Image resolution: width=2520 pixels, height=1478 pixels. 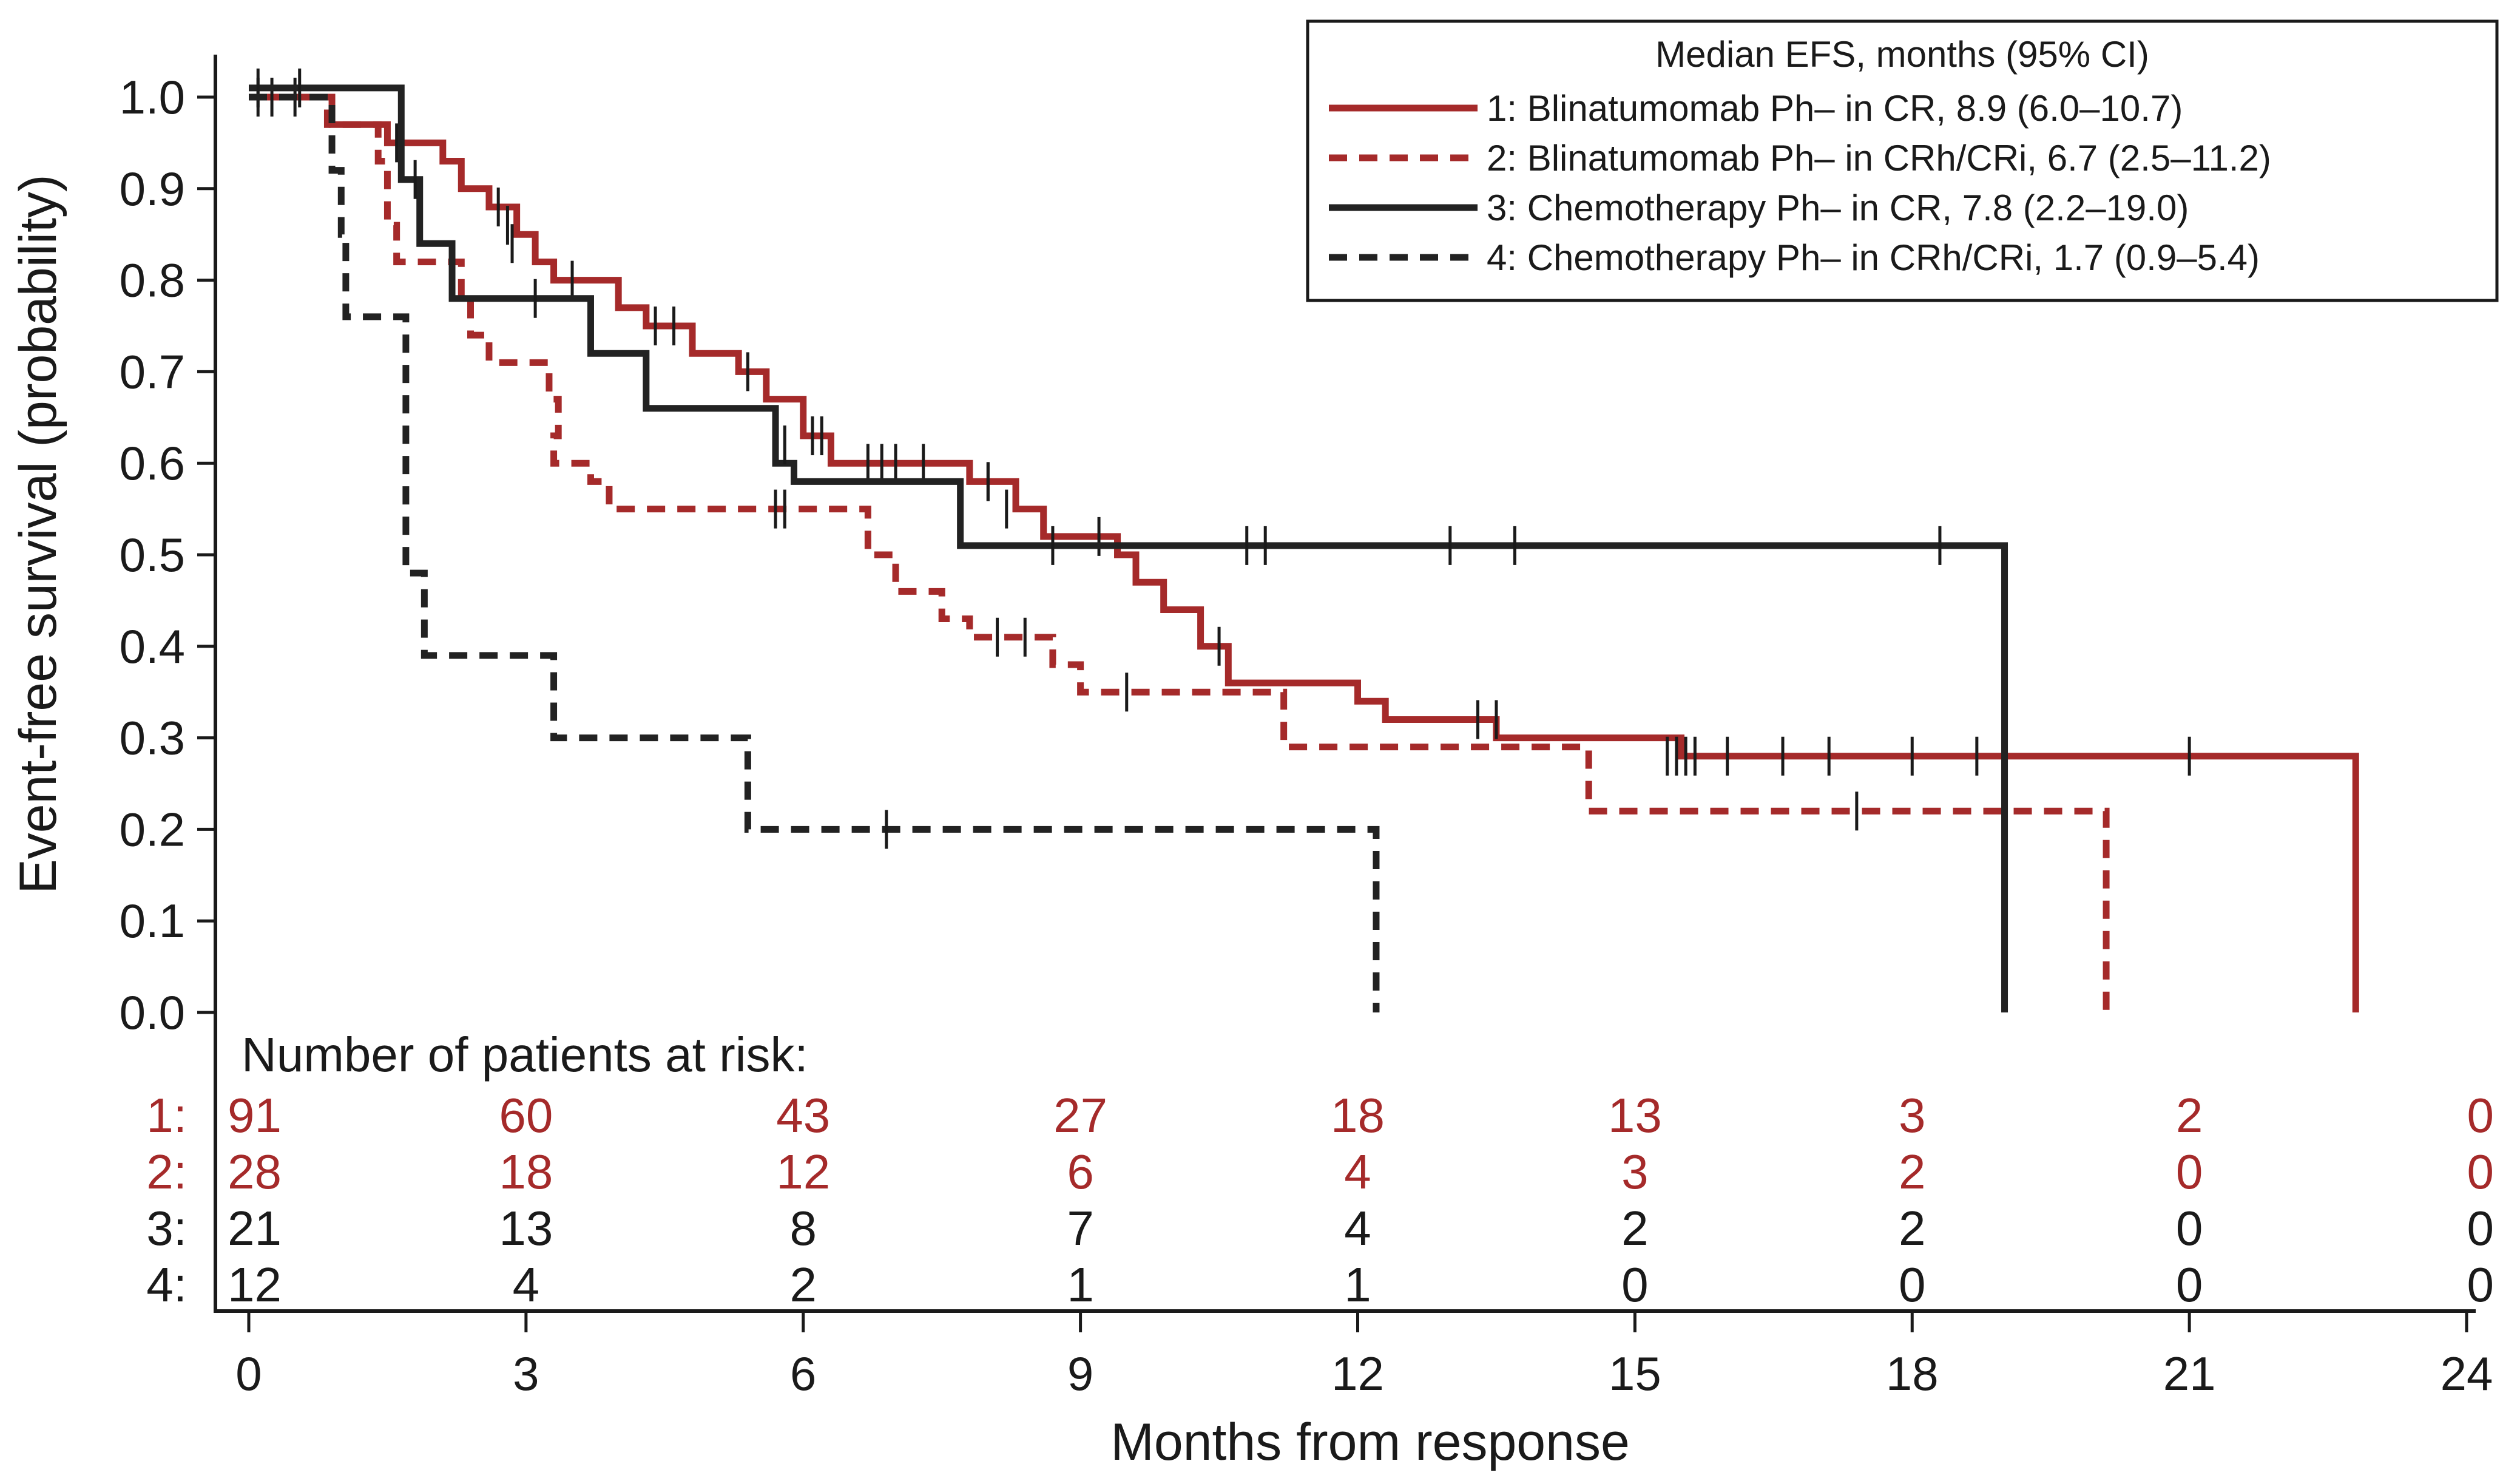 I want to click on x-tick-label: 21, so click(x=2189, y=1373).